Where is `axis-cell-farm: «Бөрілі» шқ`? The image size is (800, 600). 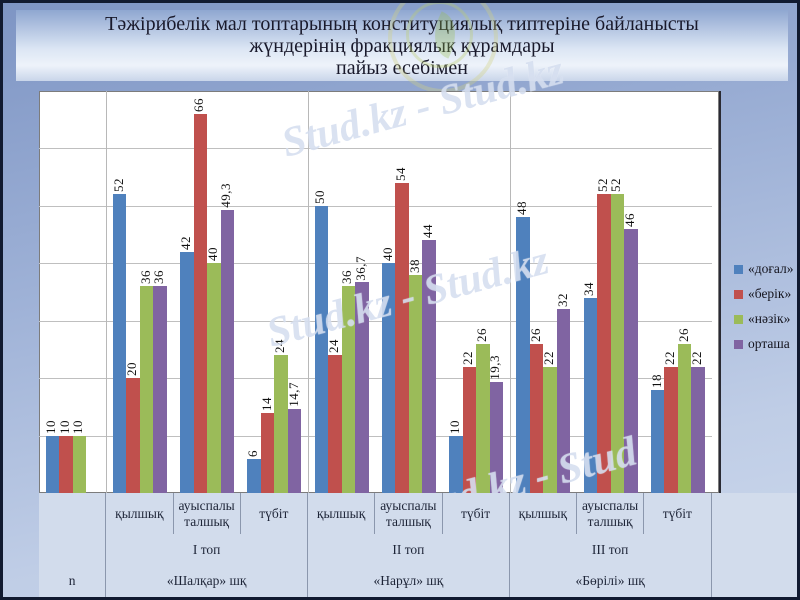 axis-cell-farm: «Бөрілі» шқ is located at coordinates (611, 581).